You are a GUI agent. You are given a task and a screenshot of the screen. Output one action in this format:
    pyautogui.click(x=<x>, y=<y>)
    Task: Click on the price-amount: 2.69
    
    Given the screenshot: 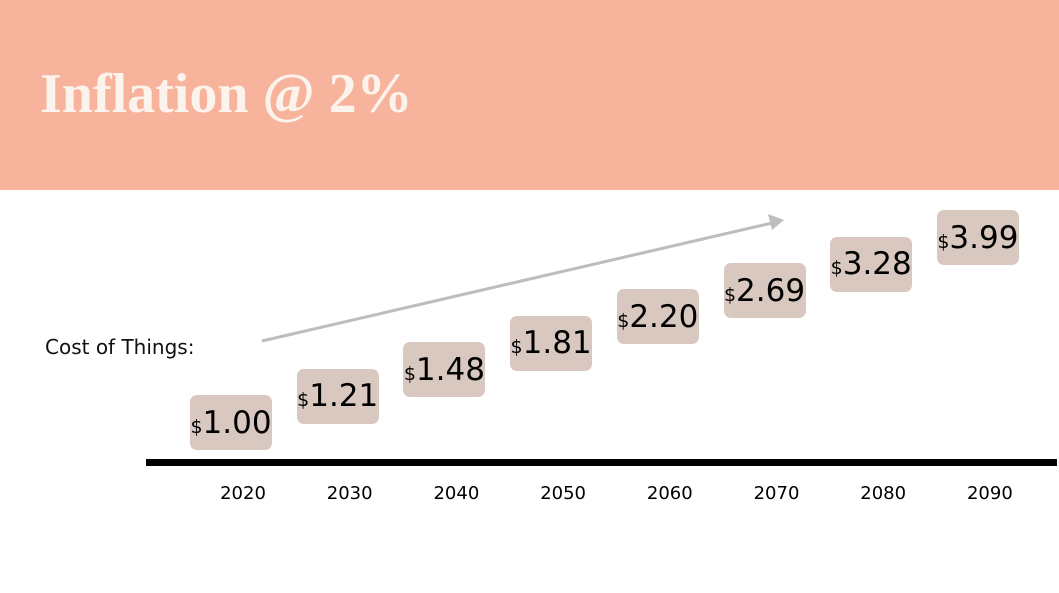 What is the action you would take?
    pyautogui.click(x=771, y=290)
    